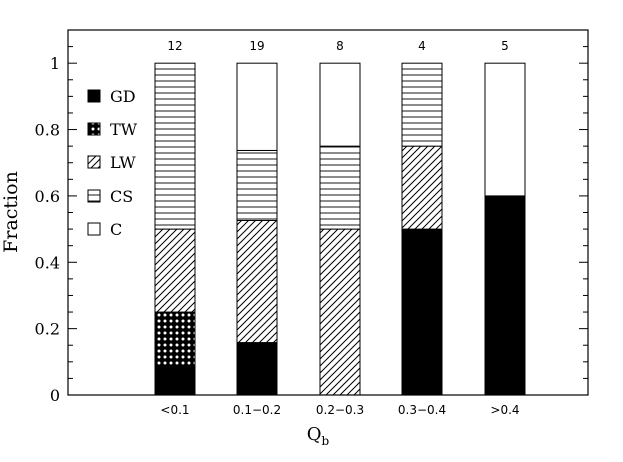 Image resolution: width=623 pixels, height=462 pixels. Describe the element at coordinates (94, 196) in the screenshot. I see `legend-swatch-cs` at that location.